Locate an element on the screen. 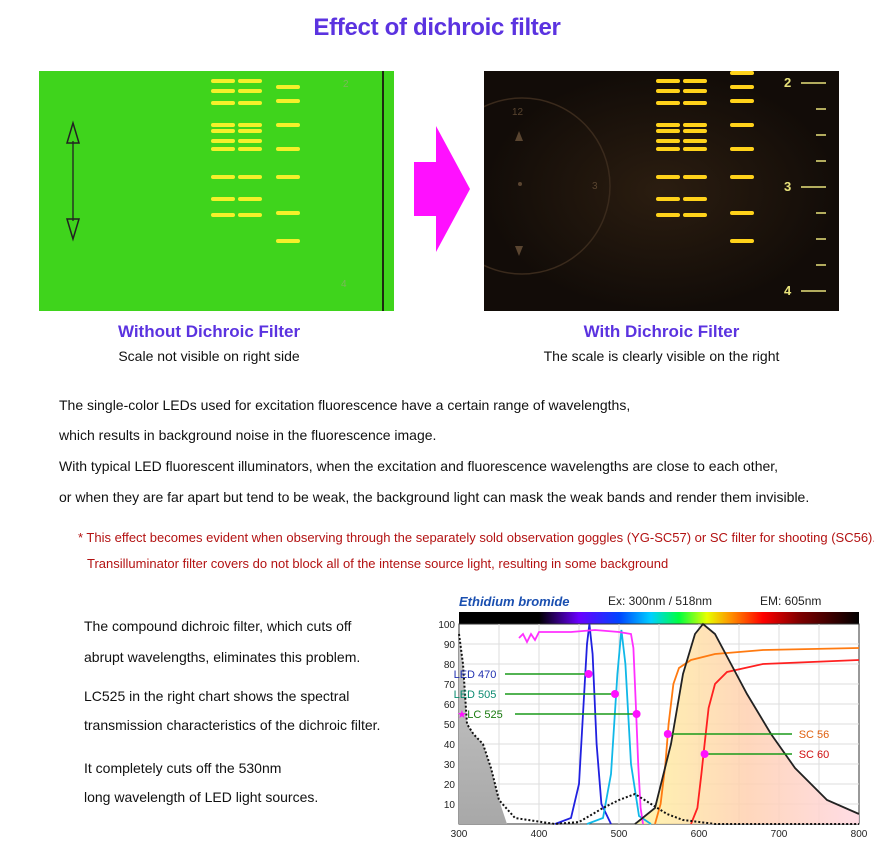 The width and height of the screenshot is (874, 850). y-tick-label: 60 is located at coordinates (450, 705).